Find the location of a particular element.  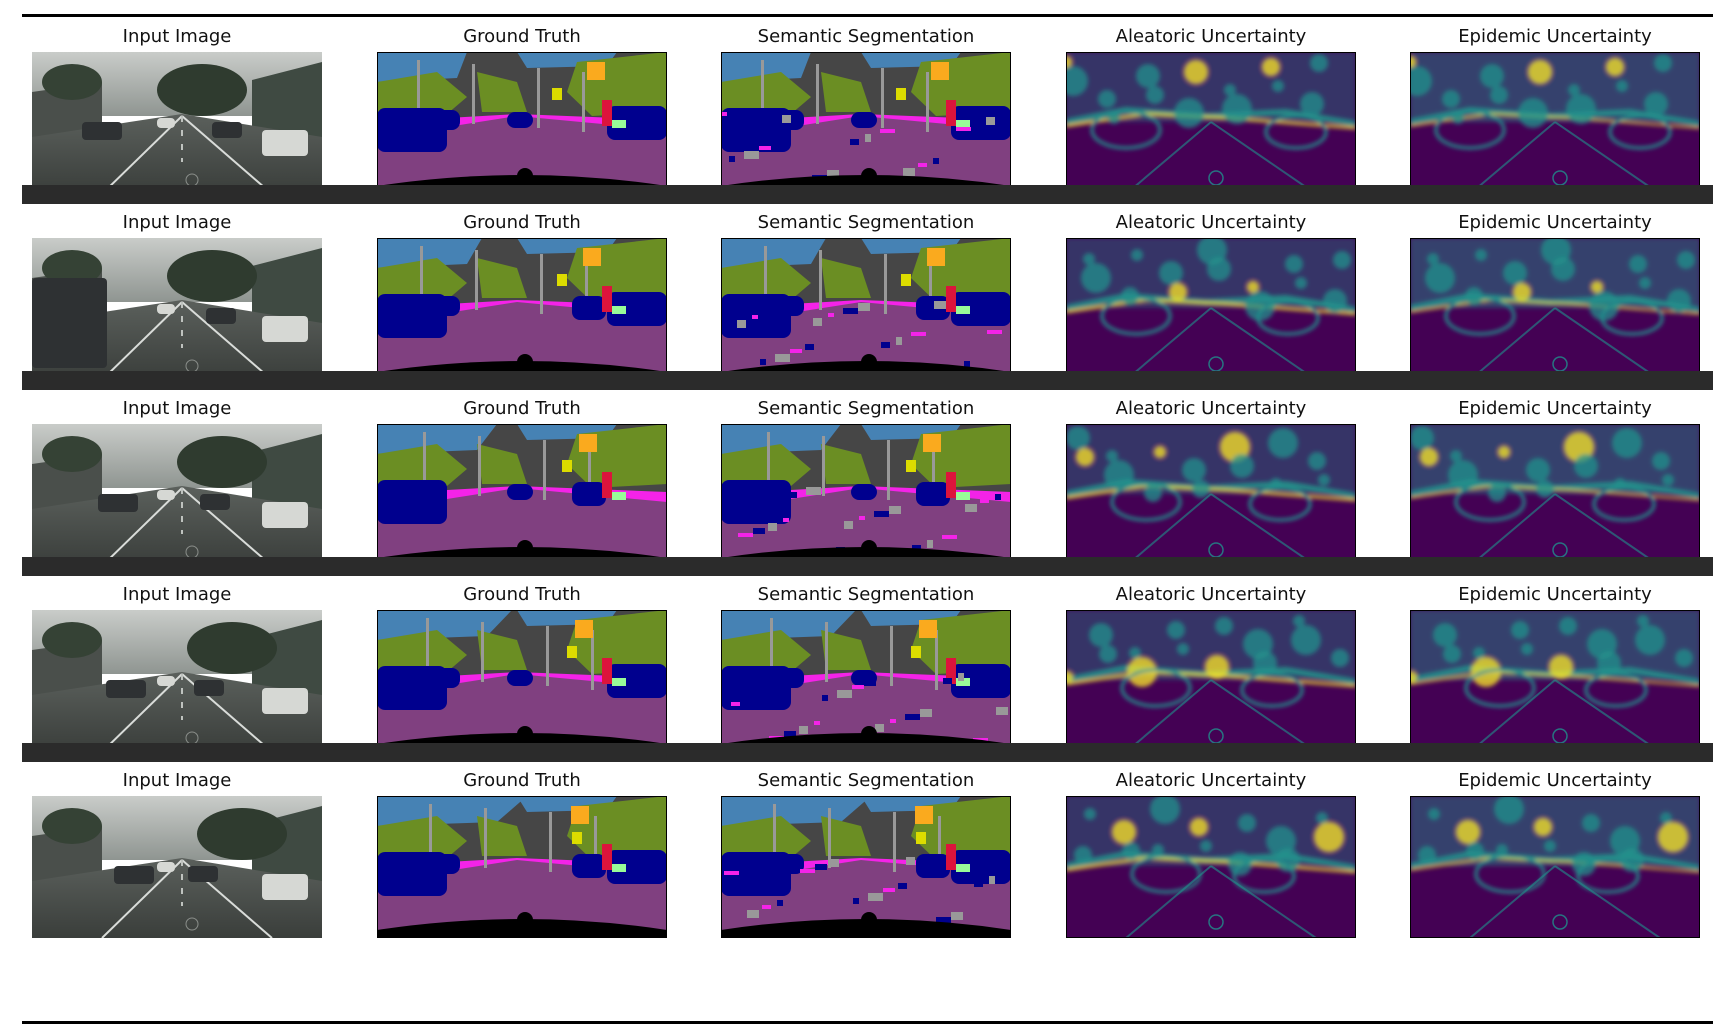

top-rule is located at coordinates (867, 15).